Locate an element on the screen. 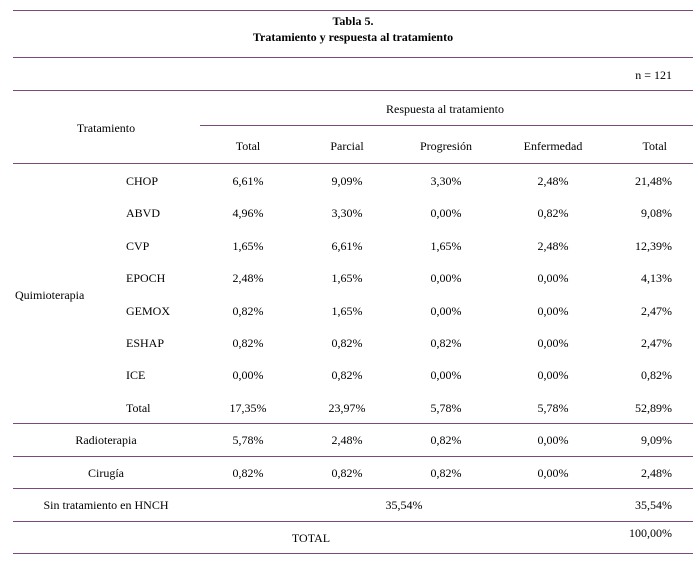  row-label-drug: Total is located at coordinates (138, 408).